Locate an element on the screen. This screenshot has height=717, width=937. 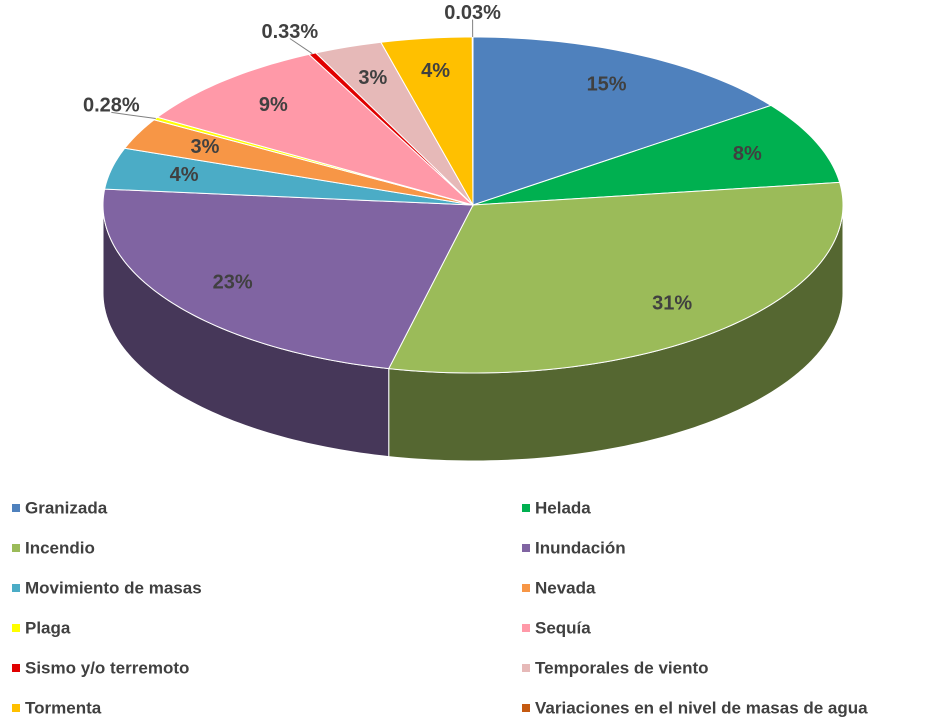
legend-label: Nevada is located at coordinates (565, 587).